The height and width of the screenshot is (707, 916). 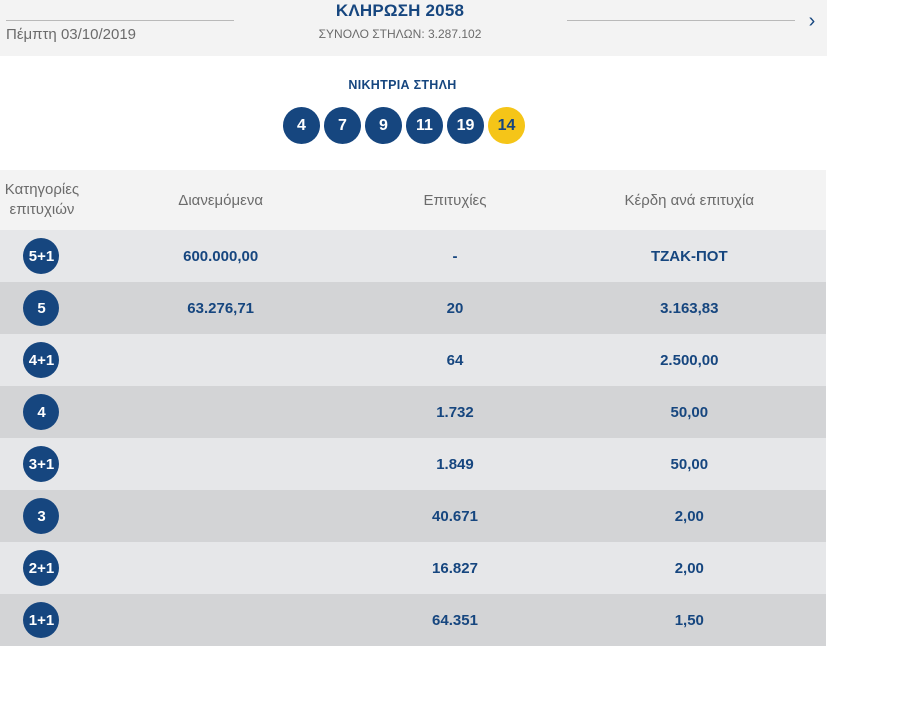 What do you see at coordinates (455, 308) in the screenshot?
I see `winners-cell: 20` at bounding box center [455, 308].